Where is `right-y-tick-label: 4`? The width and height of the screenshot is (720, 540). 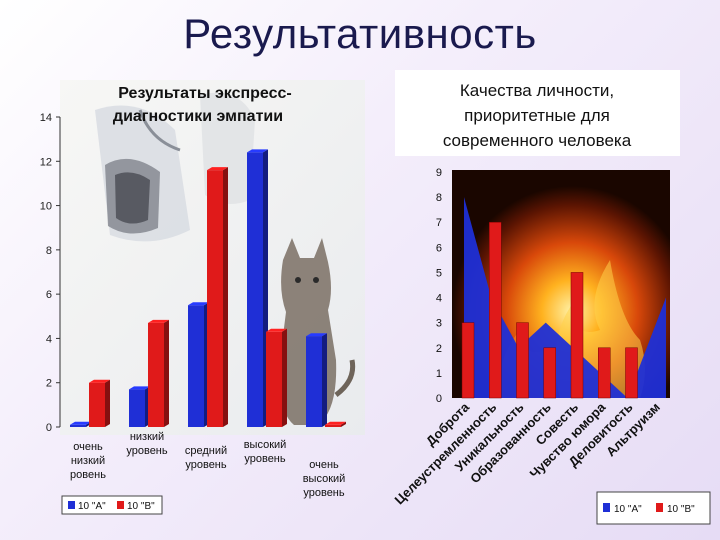 right-y-tick-label: 4 is located at coordinates (439, 299).